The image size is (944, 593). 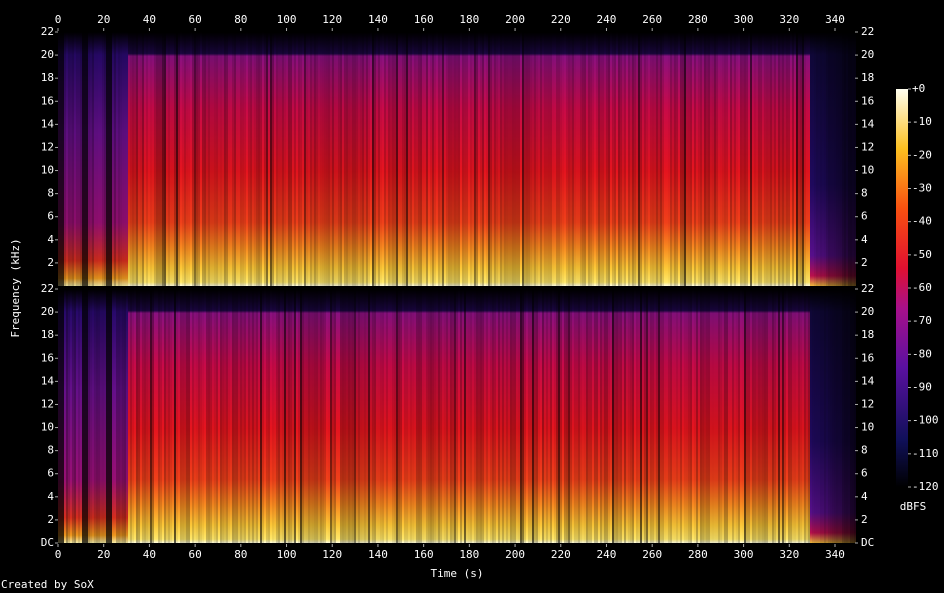 I want to click on y-tick-label: 2, so click(x=50, y=519).